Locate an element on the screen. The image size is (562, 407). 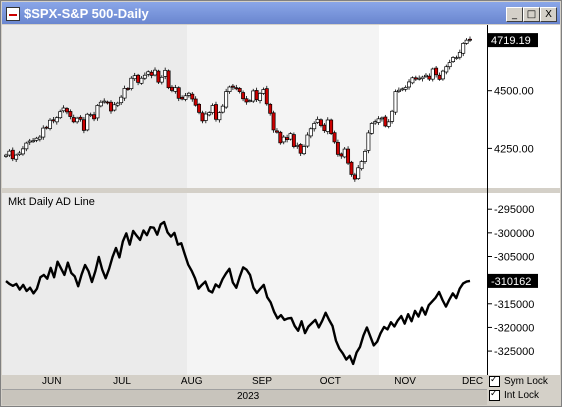
close-button: X is located at coordinates (548, 14).